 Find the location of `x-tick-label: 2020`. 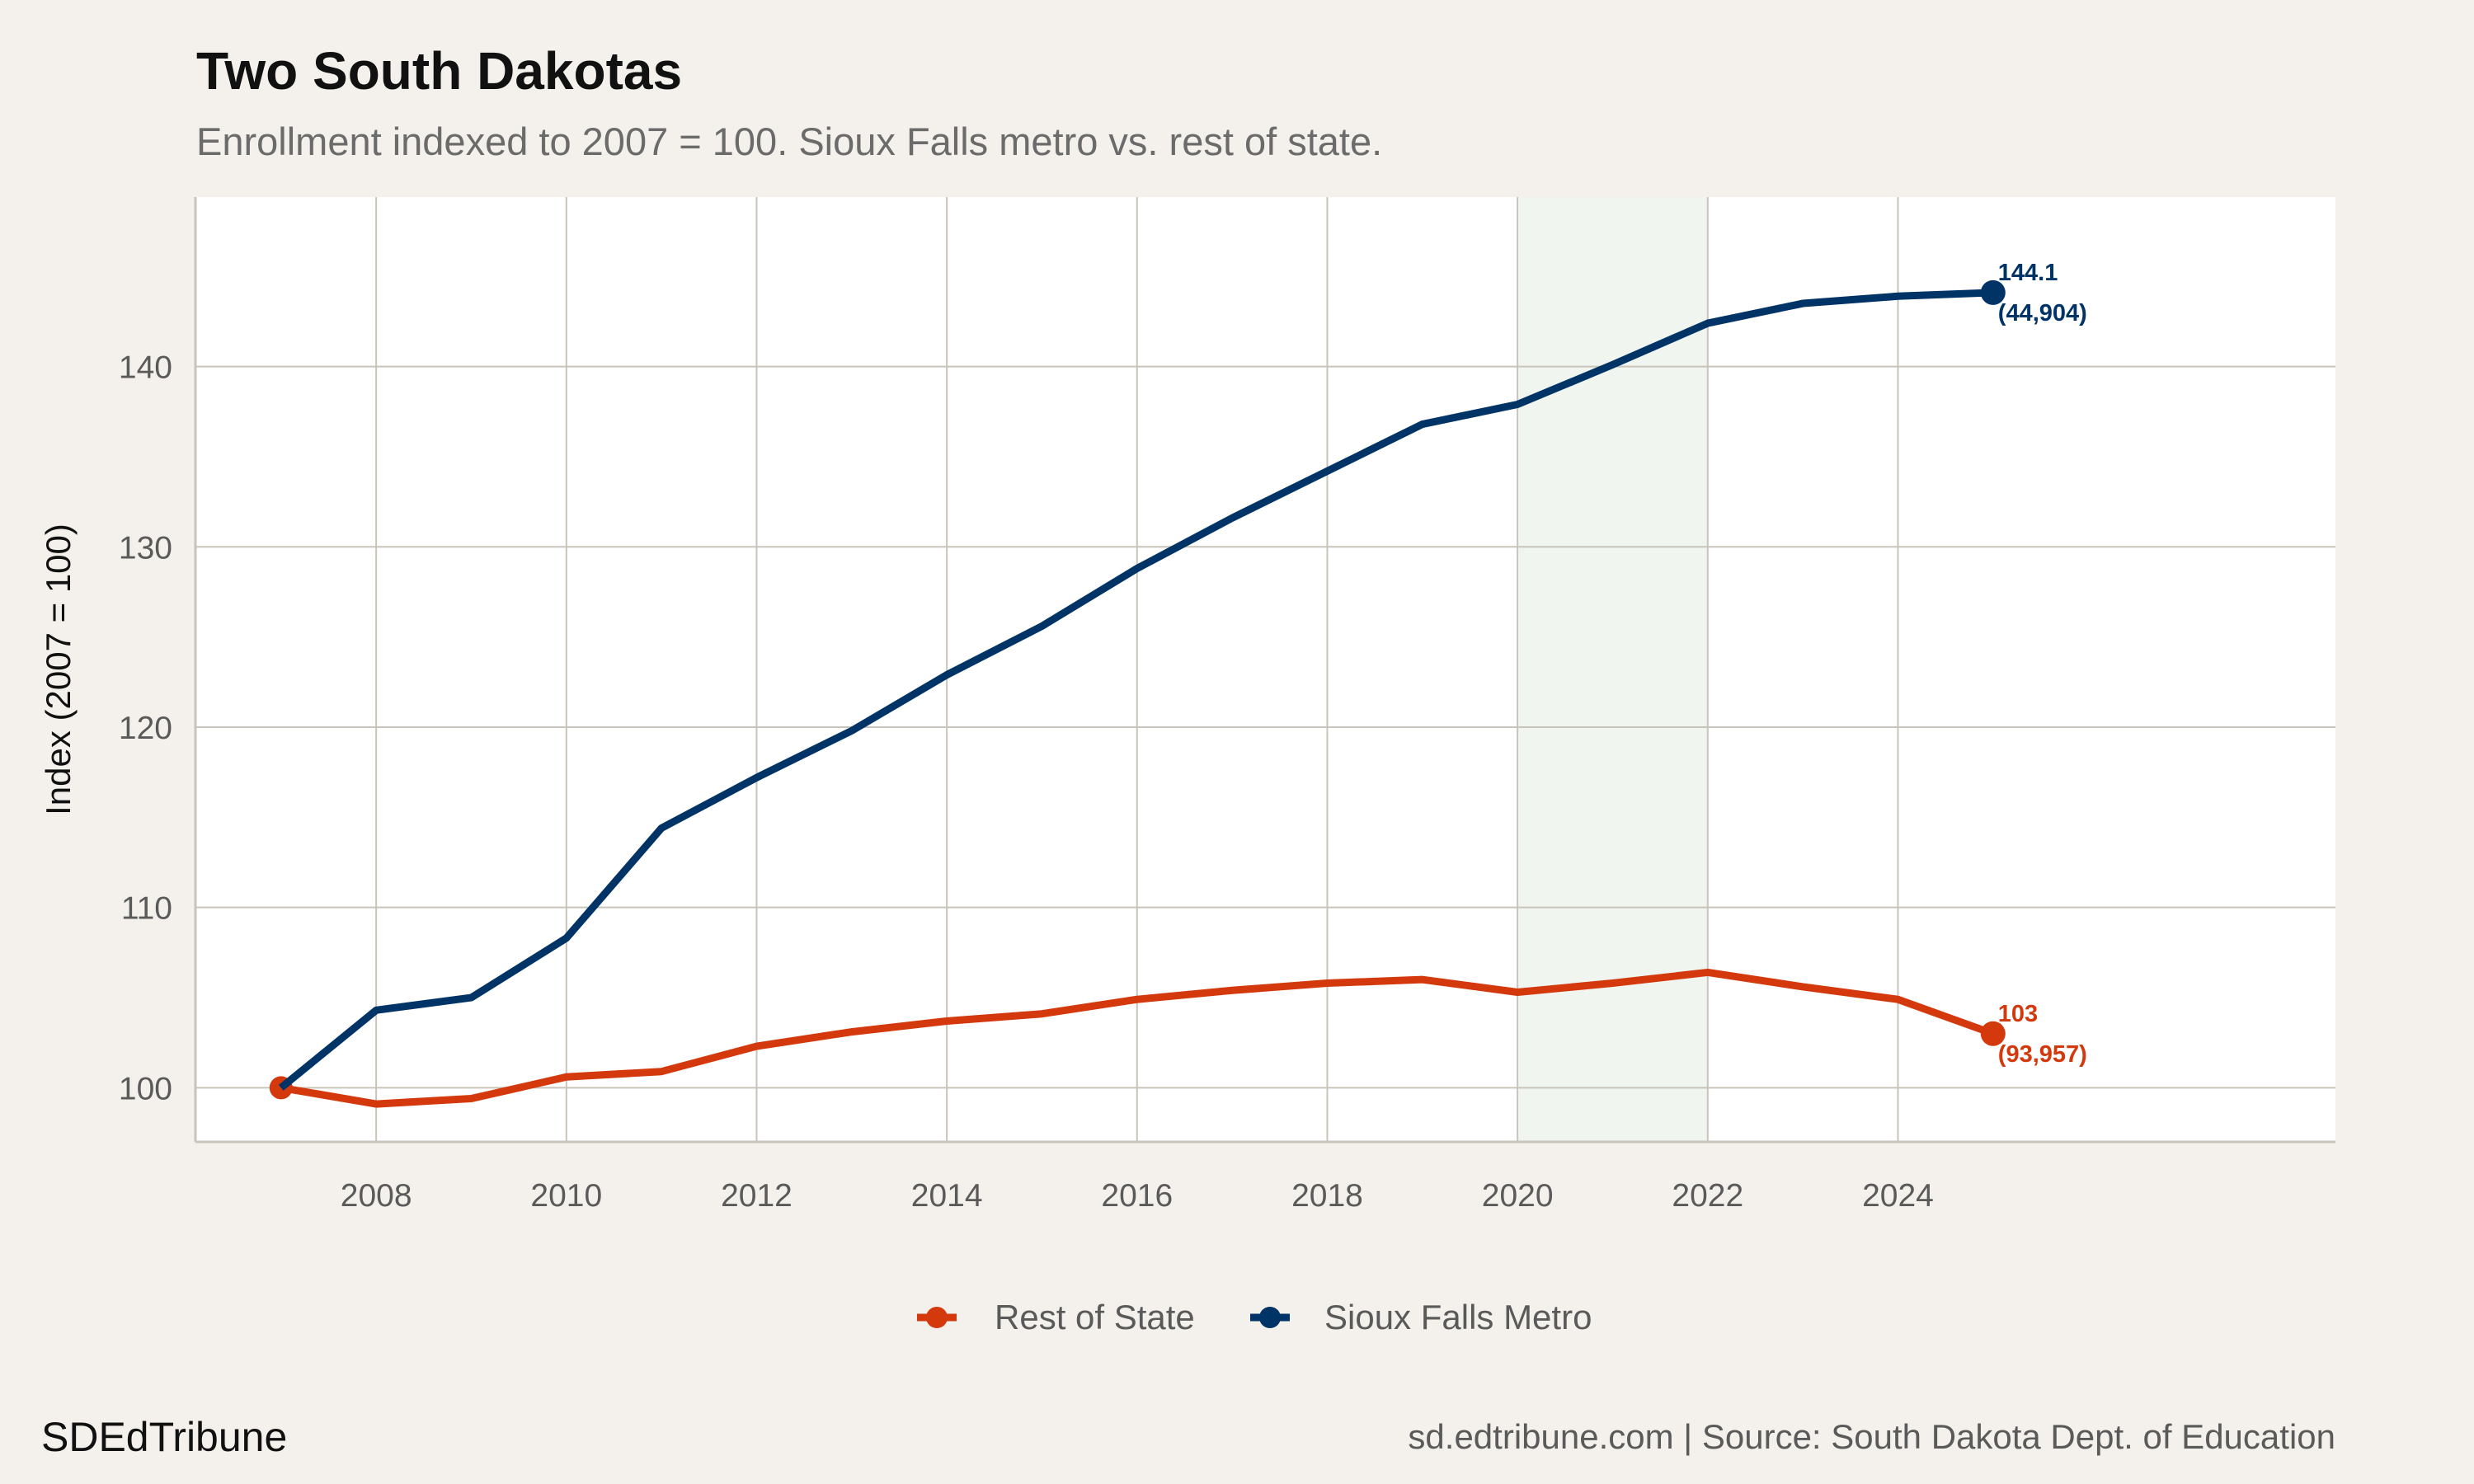

x-tick-label: 2020 is located at coordinates (1518, 1196).